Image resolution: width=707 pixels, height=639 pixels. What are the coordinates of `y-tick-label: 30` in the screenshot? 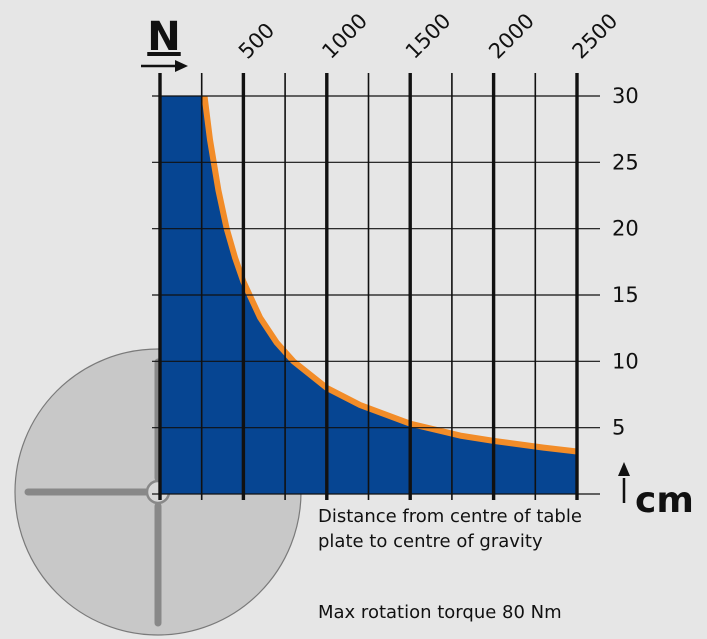 It's located at (625, 96).